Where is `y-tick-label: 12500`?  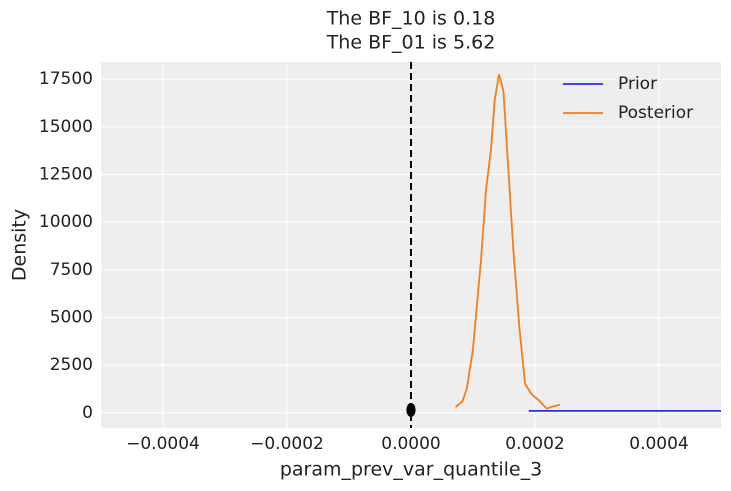 y-tick-label: 12500 is located at coordinates (66, 174).